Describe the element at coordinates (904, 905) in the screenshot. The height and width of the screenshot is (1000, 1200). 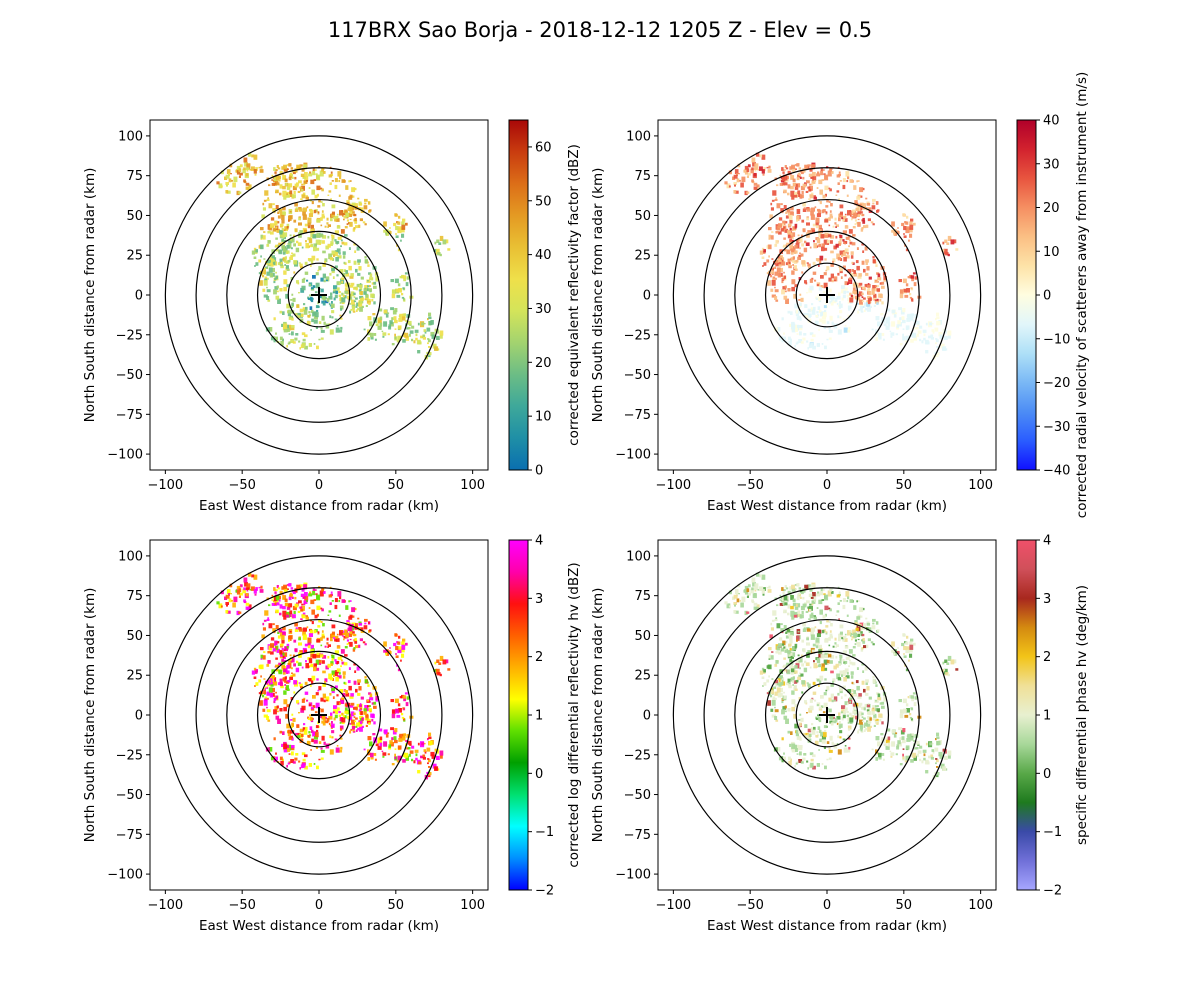
I see `x-tick-label: 50` at that location.